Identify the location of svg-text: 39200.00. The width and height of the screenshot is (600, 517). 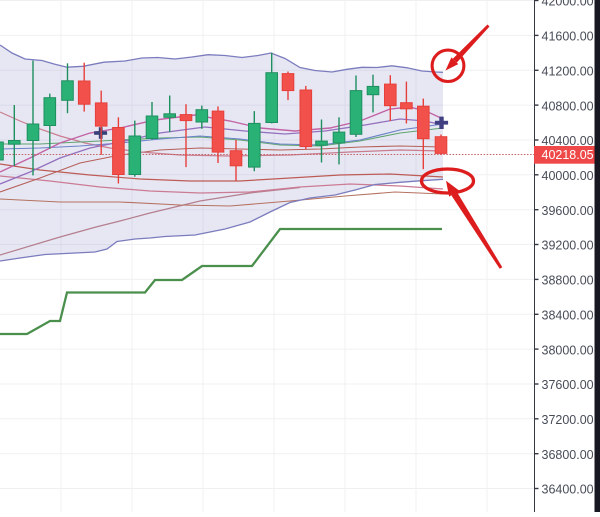
(568, 246).